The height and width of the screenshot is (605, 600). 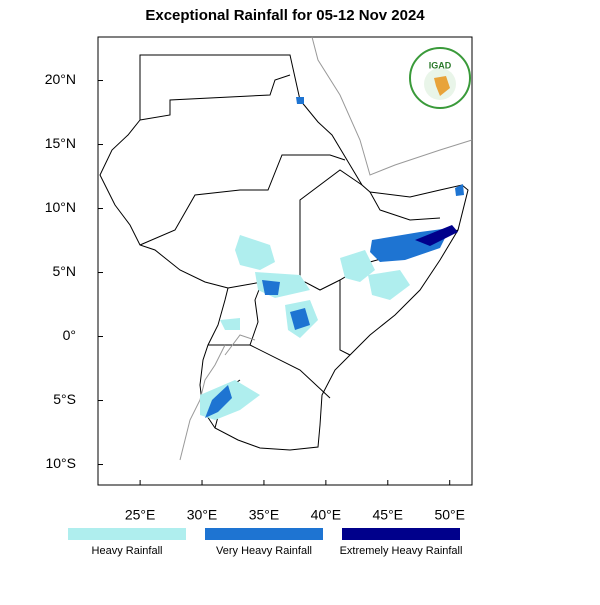 What do you see at coordinates (69, 335) in the screenshot?
I see `y-tick-label: 0°` at bounding box center [69, 335].